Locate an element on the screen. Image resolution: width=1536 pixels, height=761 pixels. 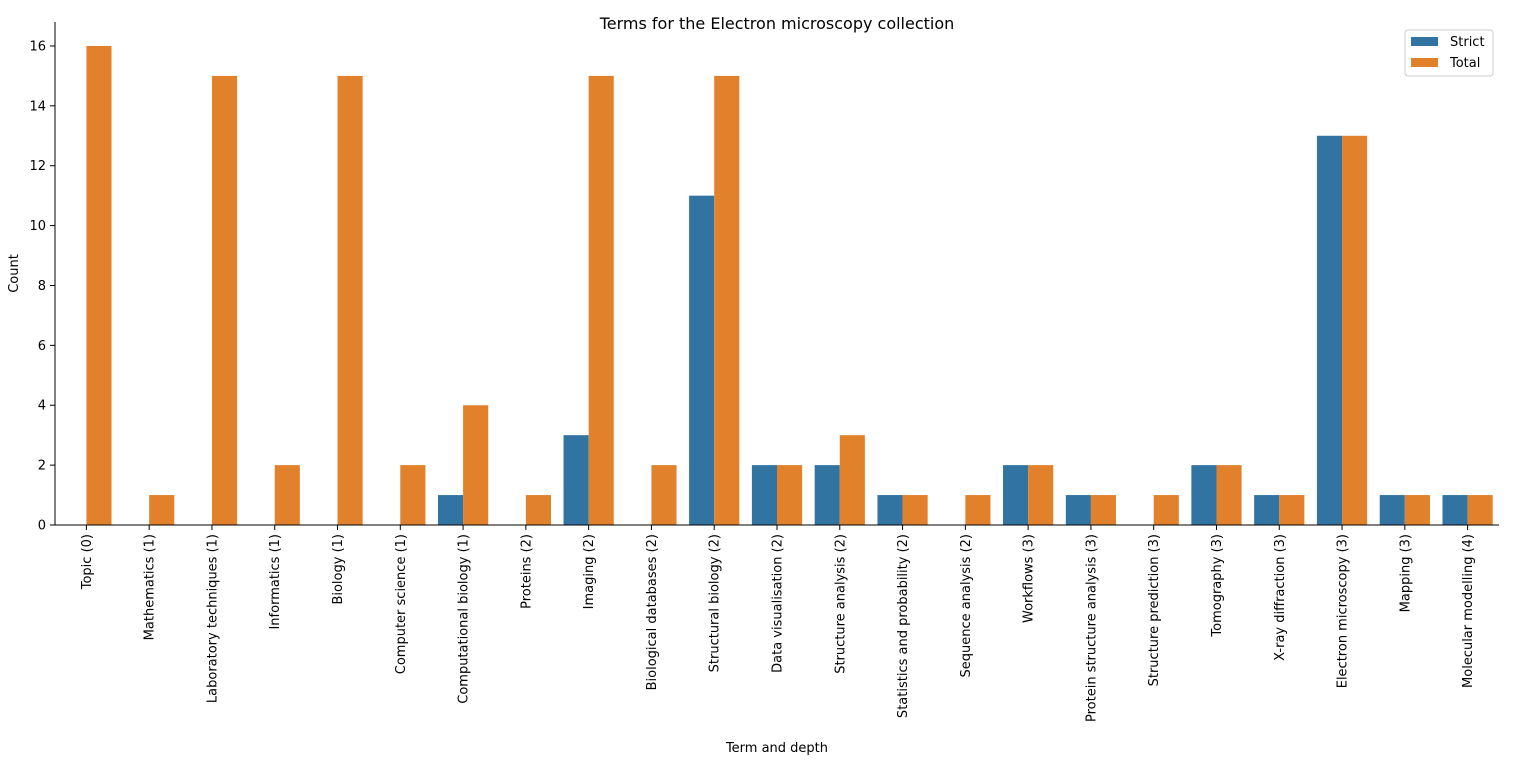
y-tick-label: 4 is located at coordinates (42, 406).